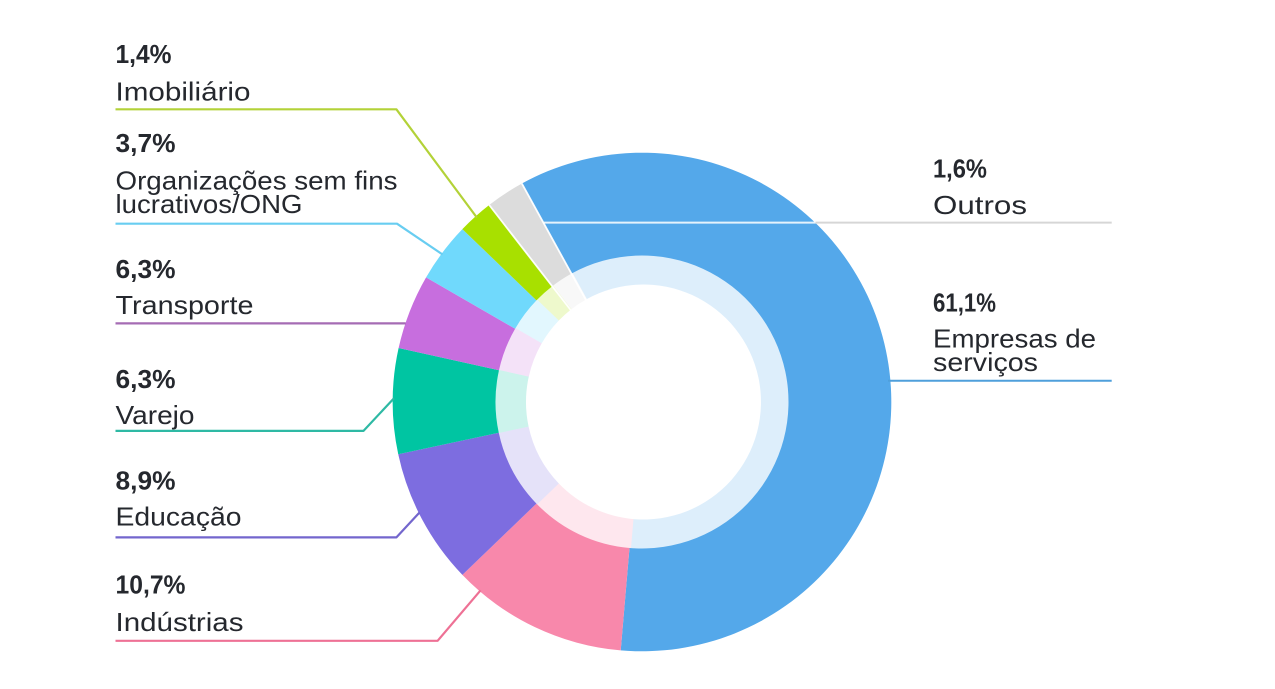  I want to click on svg-text: Transporte, so click(185, 305).